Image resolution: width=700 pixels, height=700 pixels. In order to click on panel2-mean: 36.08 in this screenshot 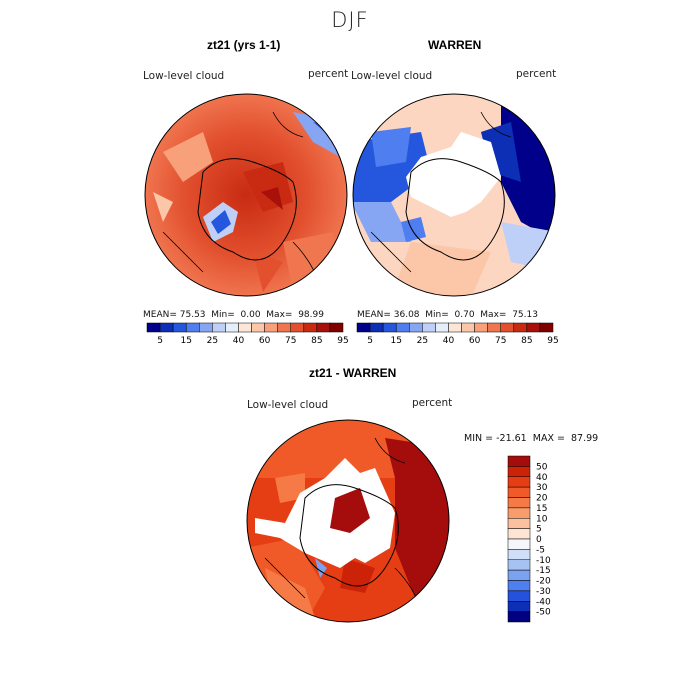, I will do `click(406, 315)`.